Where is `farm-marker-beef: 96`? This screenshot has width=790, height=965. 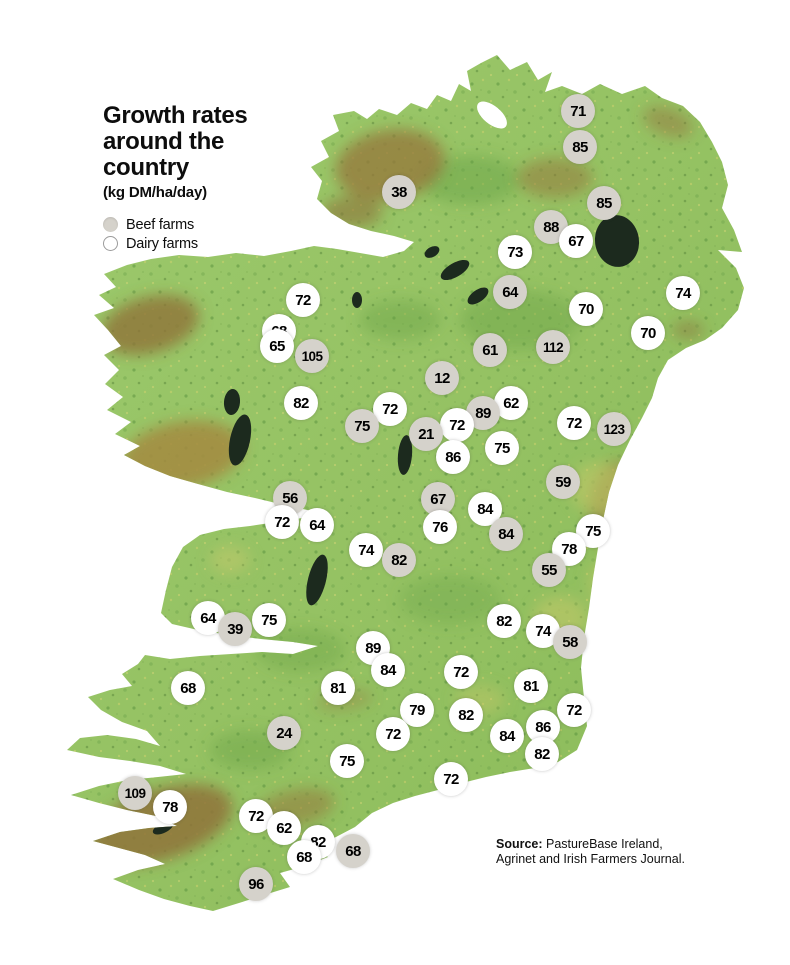
farm-marker-beef: 96 is located at coordinates (256, 884).